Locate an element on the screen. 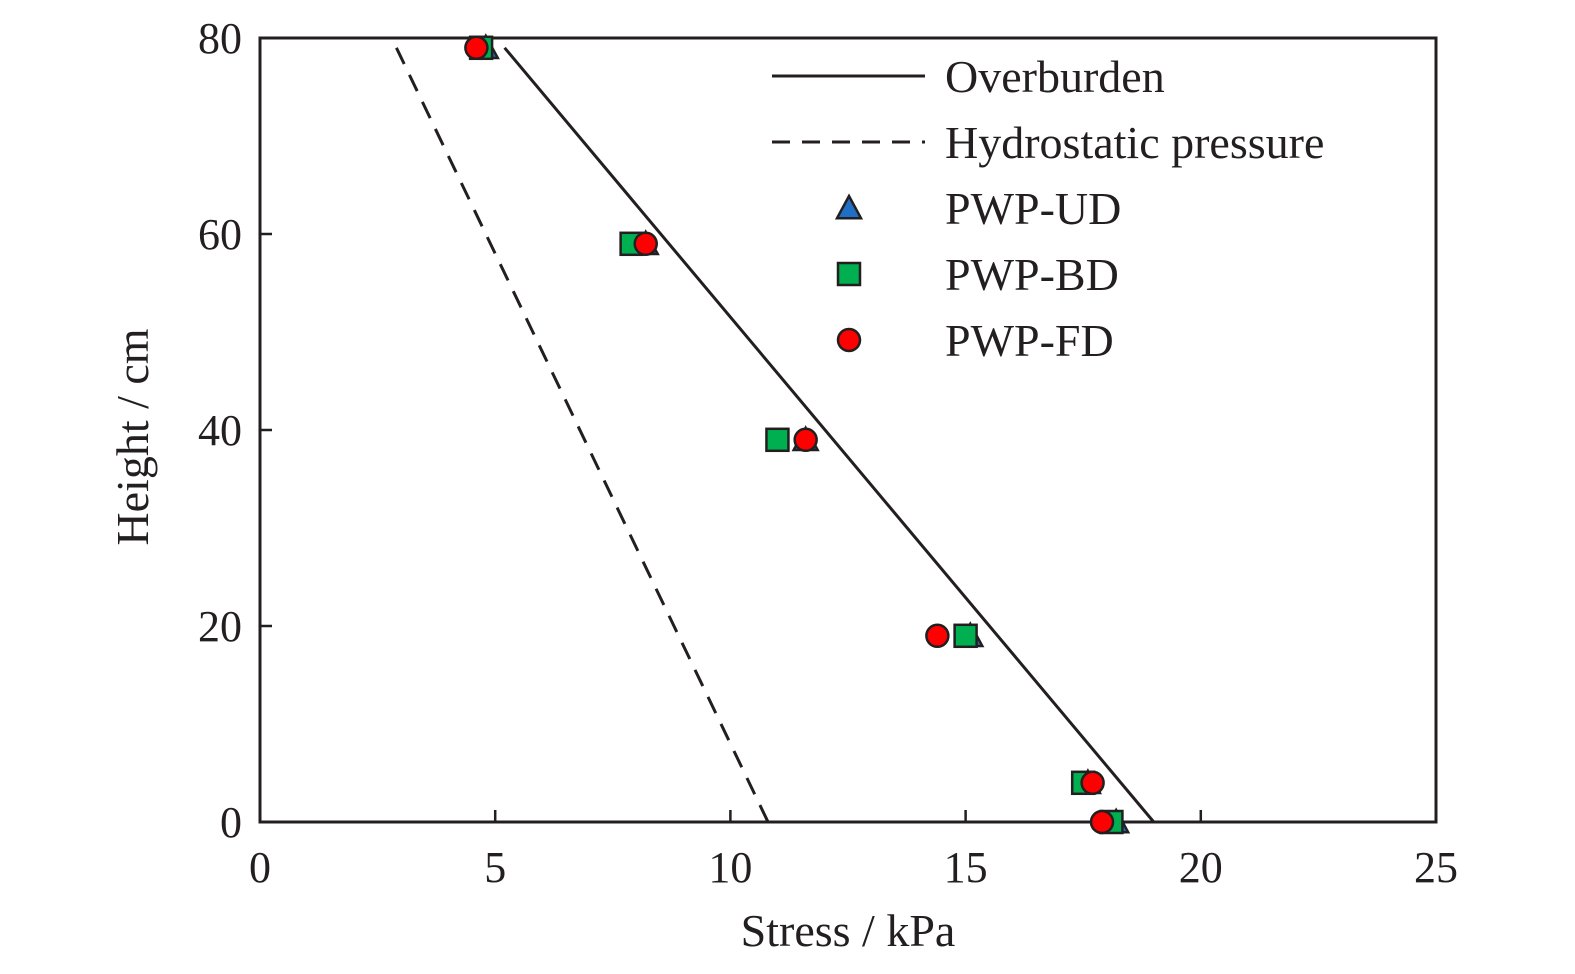 This screenshot has width=1575, height=974. y-tick-label-60: 60 is located at coordinates (220, 234).